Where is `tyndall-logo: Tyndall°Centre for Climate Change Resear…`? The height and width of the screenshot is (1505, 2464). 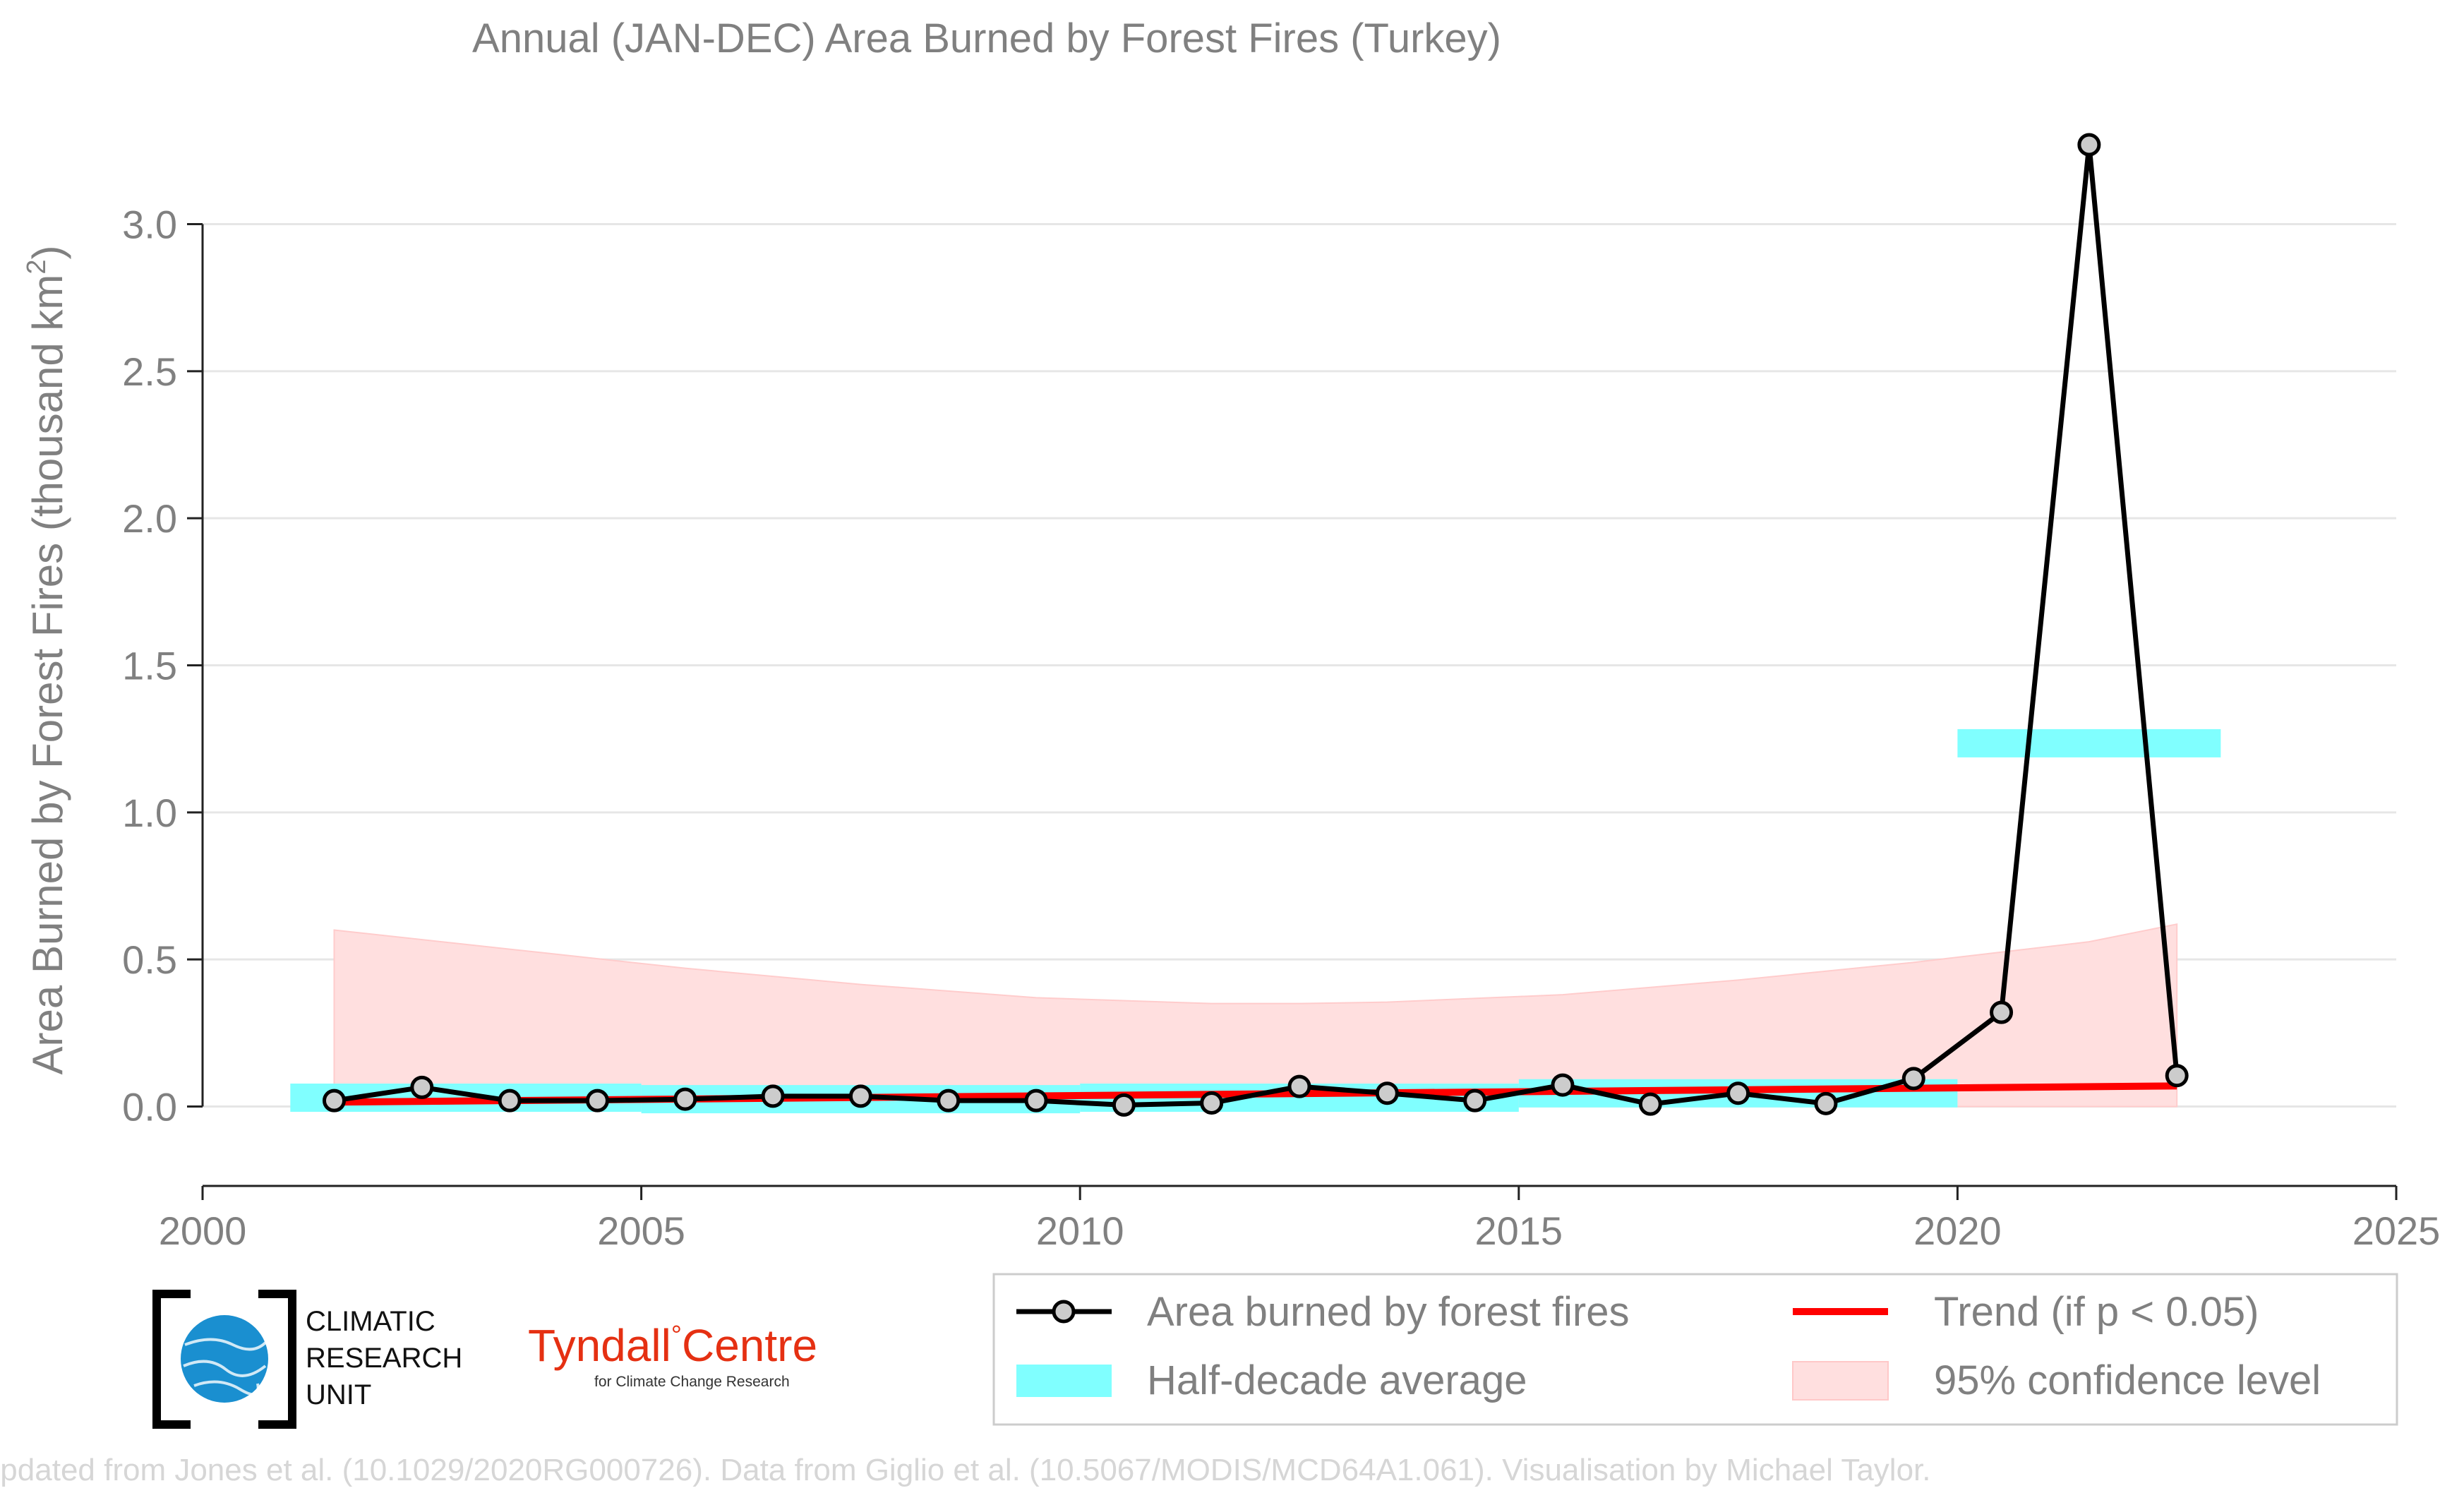
tyndall-logo: Tyndall°Centre for Climate Change Resear… is located at coordinates (672, 1355).